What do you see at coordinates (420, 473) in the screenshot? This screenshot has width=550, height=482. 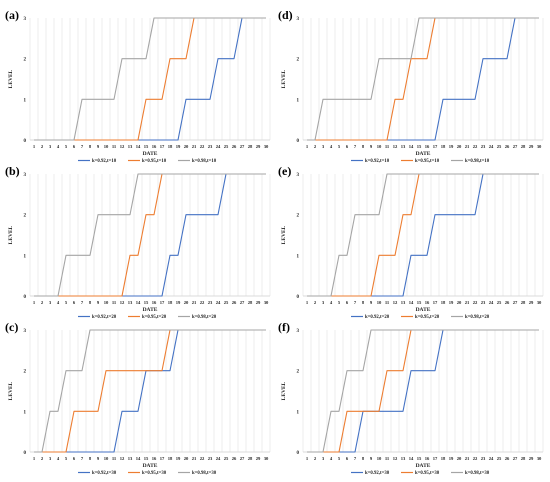 I see `legend: k=0.92,t=30 k=0.95,t=30 k=0.98,t=30` at bounding box center [420, 473].